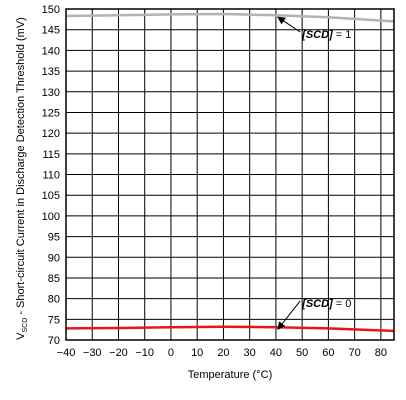 The width and height of the screenshot is (406, 400). Describe the element at coordinates (51, 51) in the screenshot. I see `y-tick-label: 140` at that location.